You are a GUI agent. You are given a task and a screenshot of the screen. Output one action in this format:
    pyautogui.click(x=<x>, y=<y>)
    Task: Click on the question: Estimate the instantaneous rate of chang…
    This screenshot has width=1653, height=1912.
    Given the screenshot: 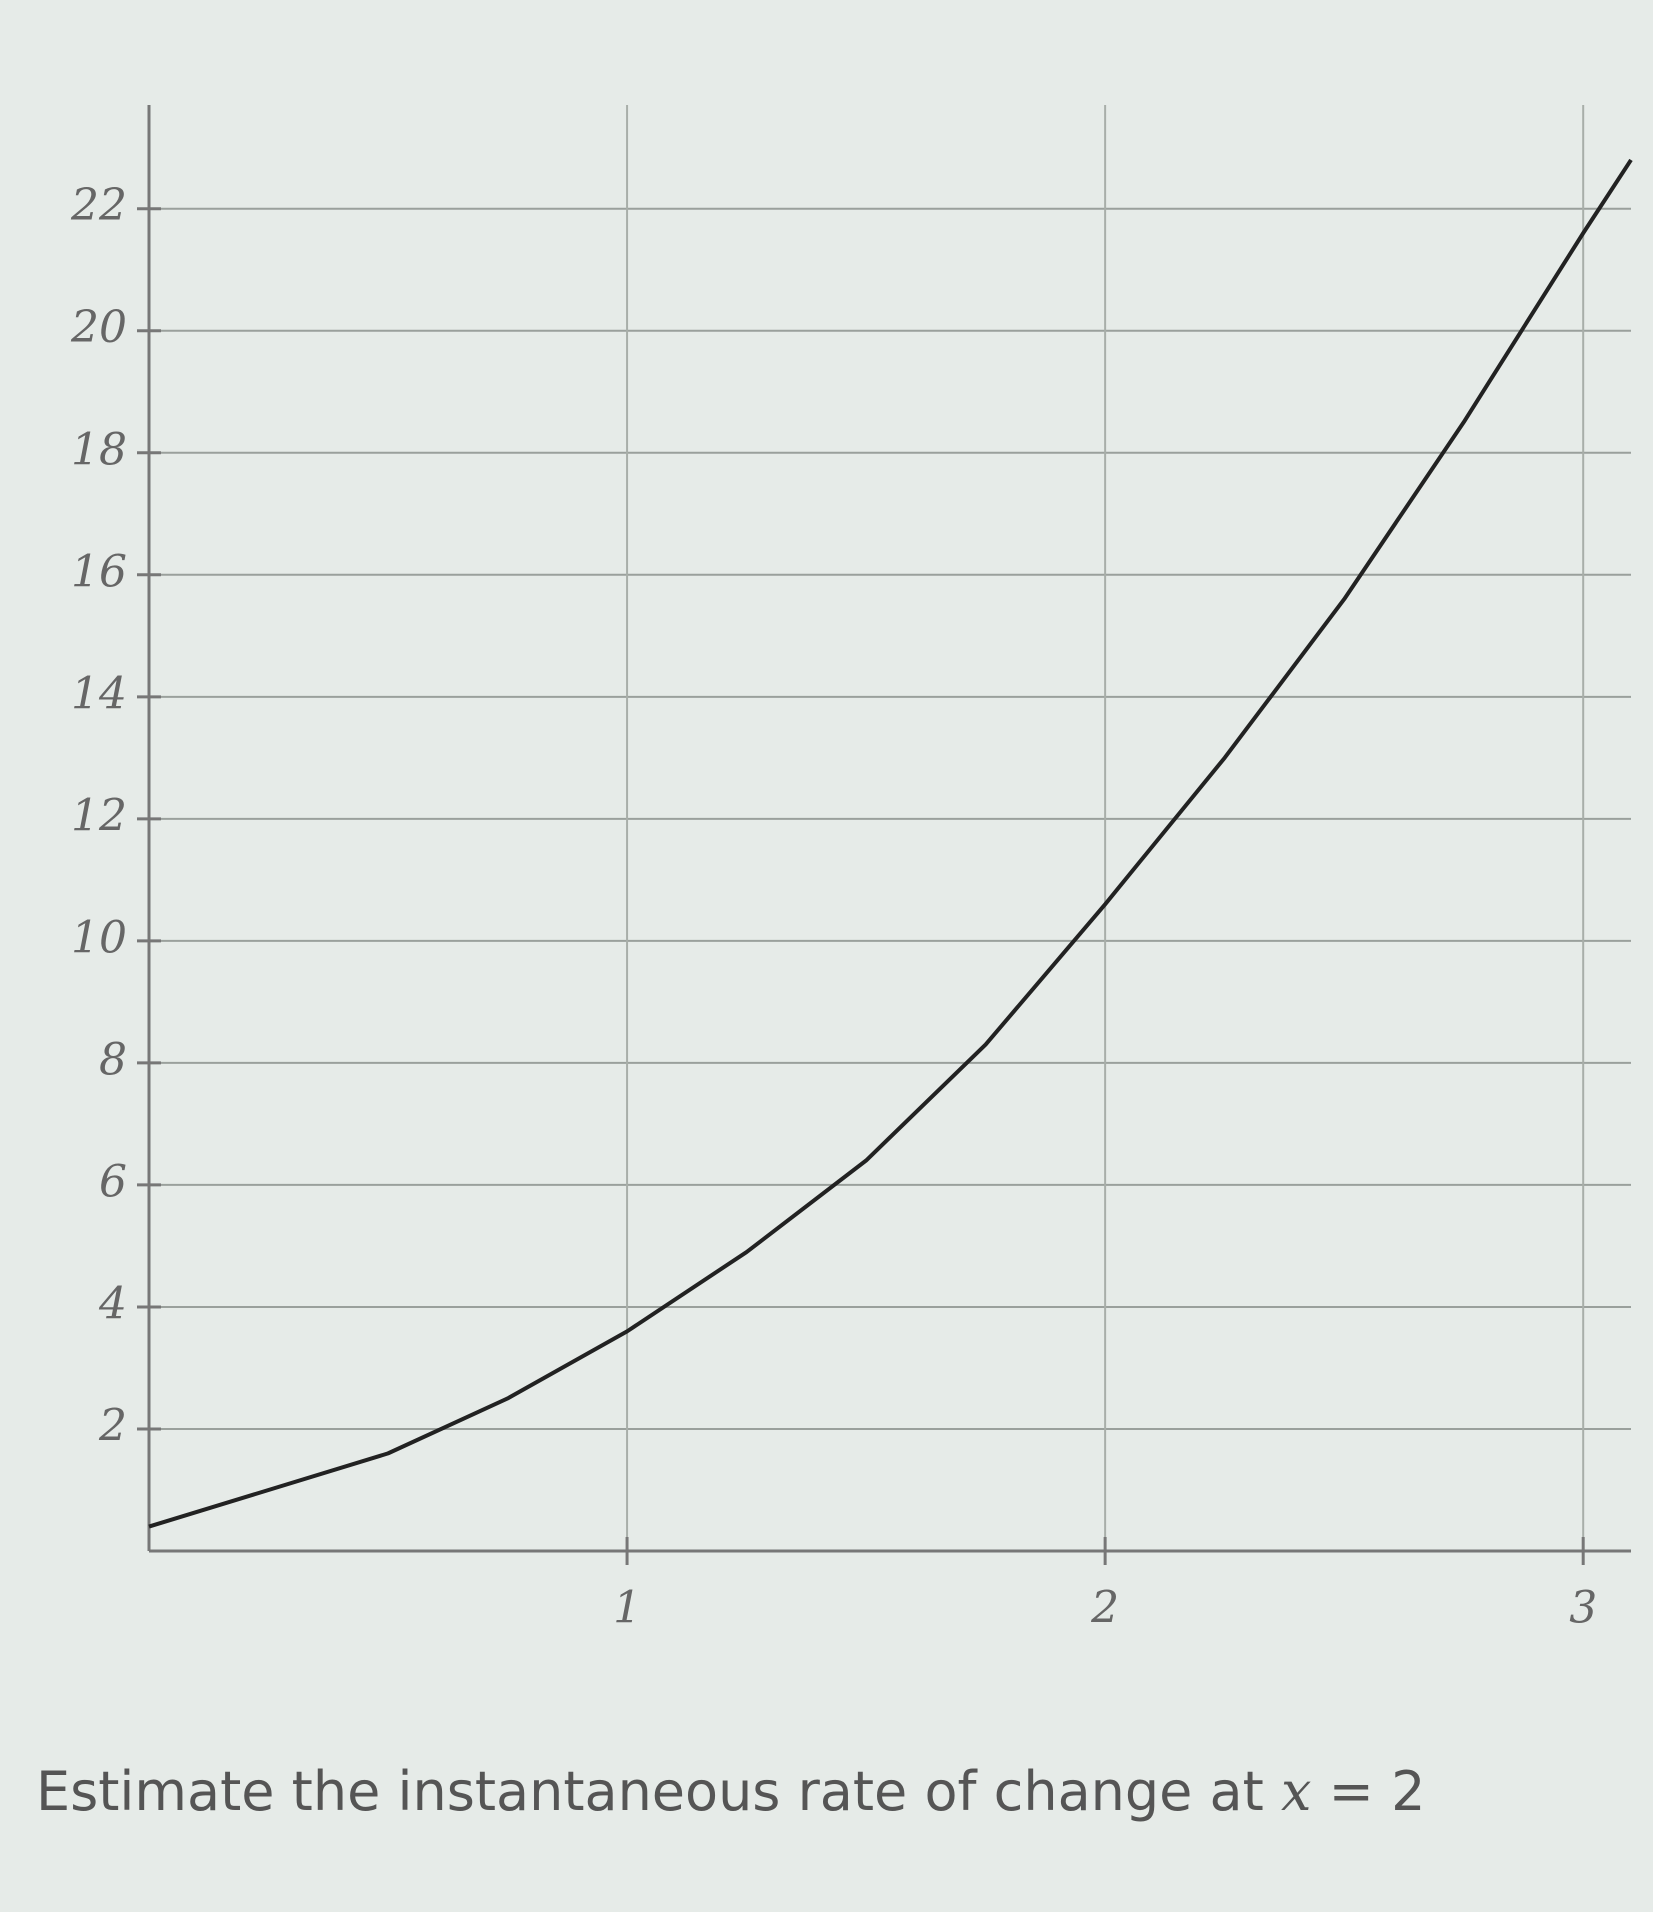 What is the action you would take?
    pyautogui.click(x=730, y=1791)
    